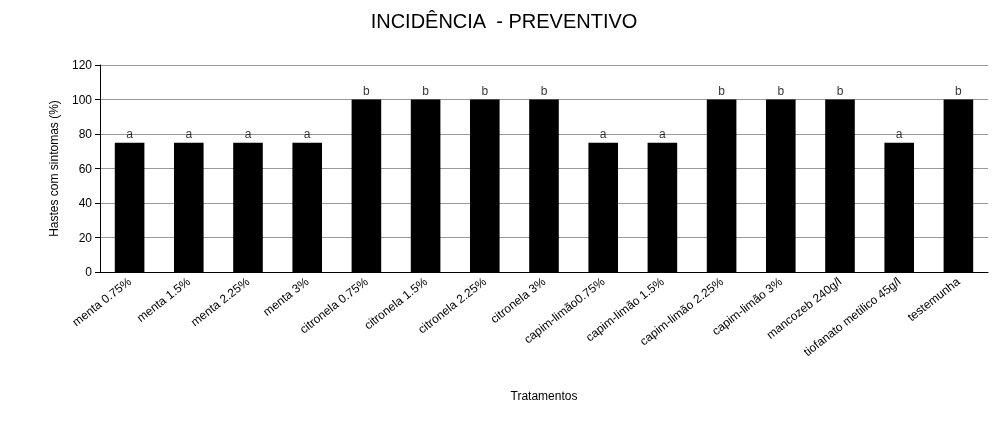 This screenshot has width=1008, height=445. I want to click on y-tick-label: 60, so click(85, 168).